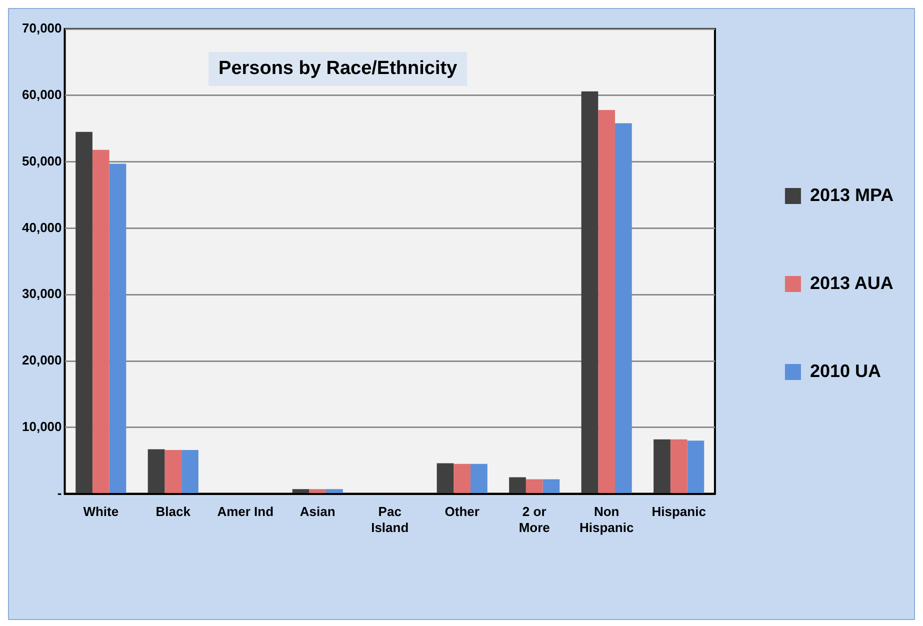  I want to click on text: Persons by Race/Ethnicity, so click(338, 69).